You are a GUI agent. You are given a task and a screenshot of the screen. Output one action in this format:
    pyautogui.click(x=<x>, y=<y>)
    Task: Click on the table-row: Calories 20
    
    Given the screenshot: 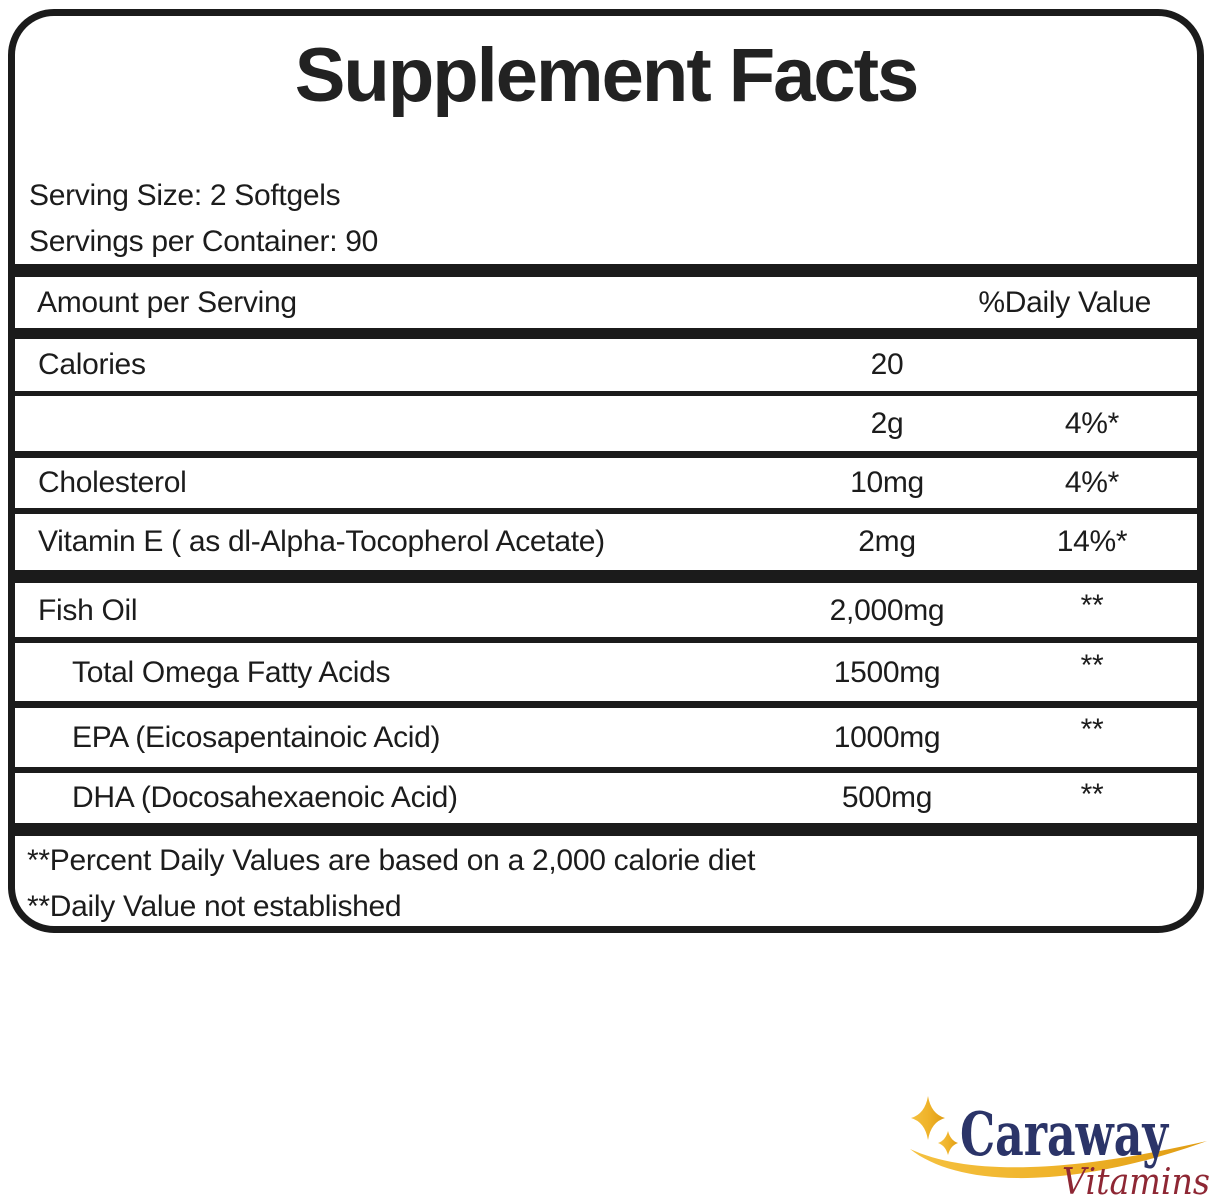 What is the action you would take?
    pyautogui.click(x=606, y=365)
    